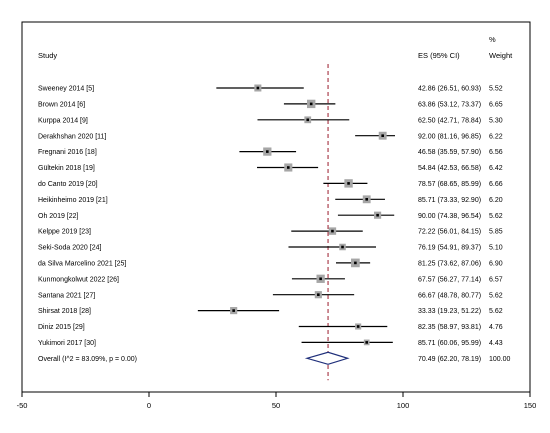 Image resolution: width=550 pixels, height=433 pixels. What do you see at coordinates (501, 55) in the screenshot?
I see `weight-column-header-bottom: Weight` at bounding box center [501, 55].